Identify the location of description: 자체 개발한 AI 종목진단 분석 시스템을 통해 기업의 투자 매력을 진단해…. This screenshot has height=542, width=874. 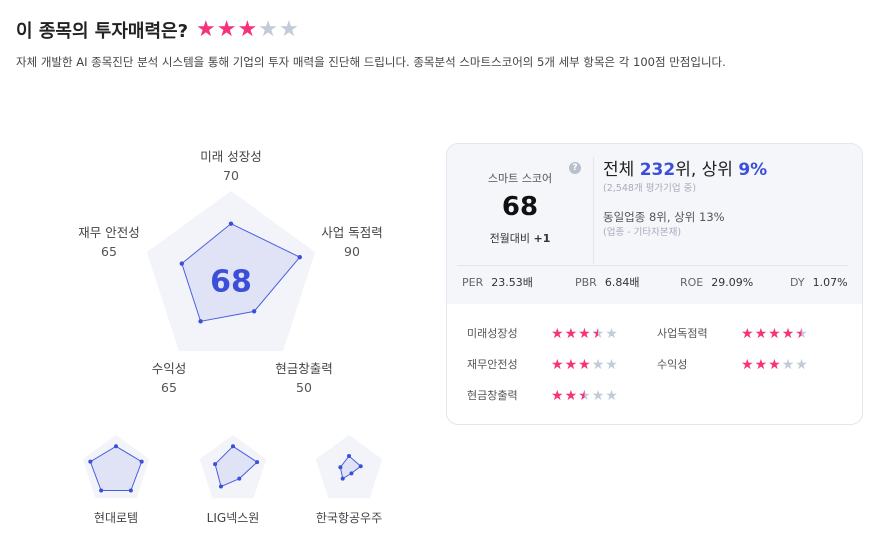
(371, 62).